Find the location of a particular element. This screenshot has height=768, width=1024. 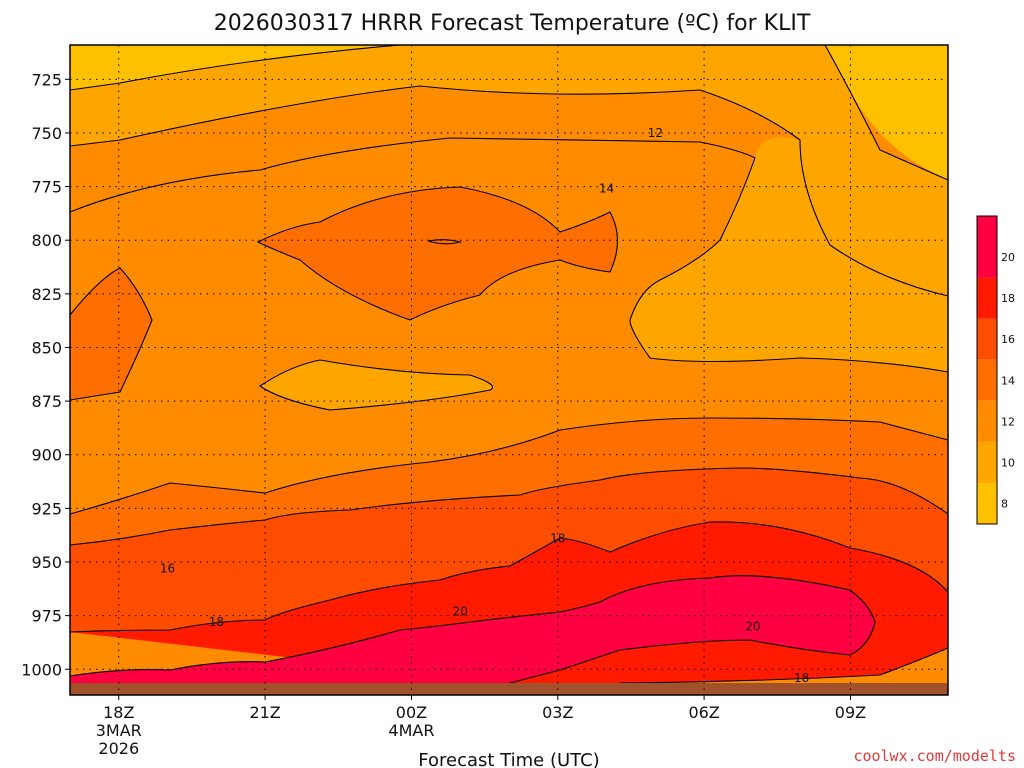

y-tick-label: 1000 is located at coordinates (41, 669).